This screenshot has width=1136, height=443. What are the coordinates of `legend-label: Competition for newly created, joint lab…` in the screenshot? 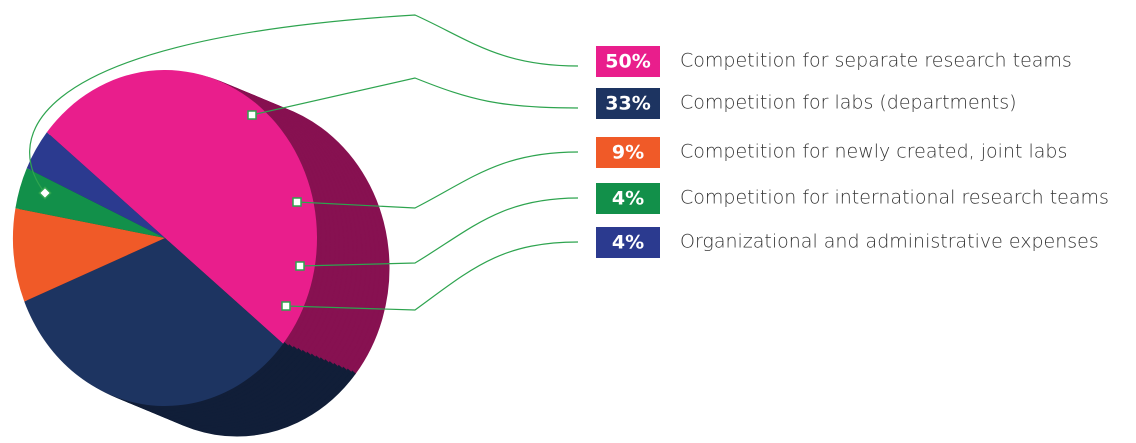 It's located at (873, 152).